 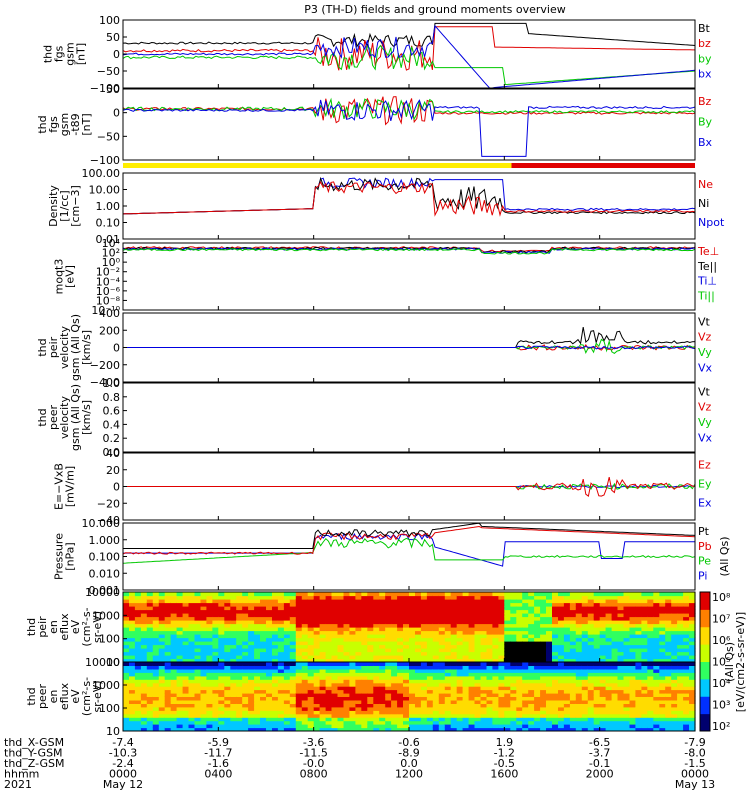 I want to click on y-axis-label-line: thd, so click(x=31, y=696).